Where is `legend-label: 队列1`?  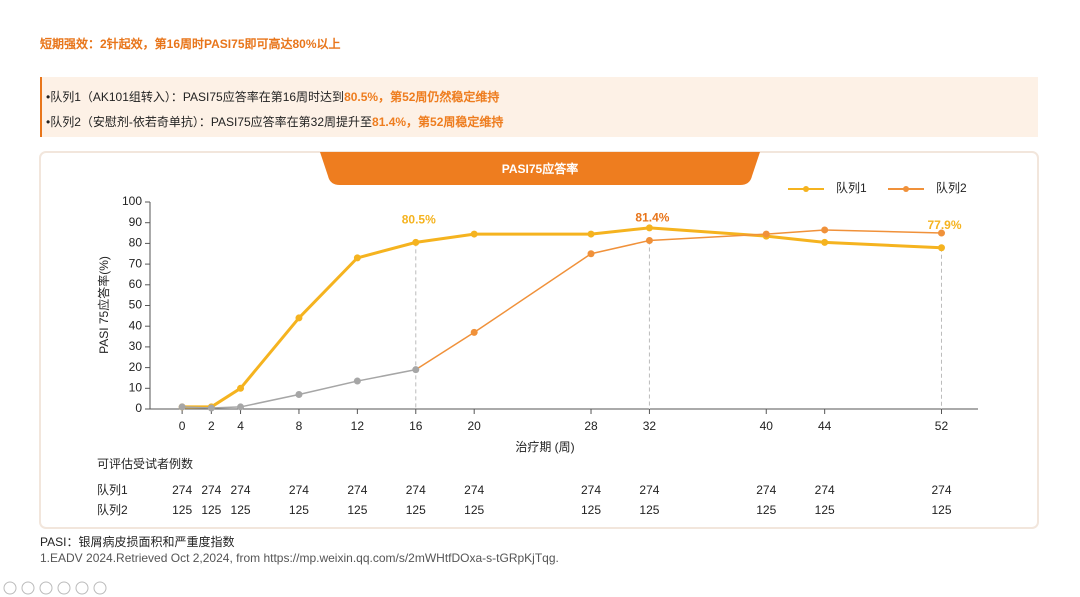
legend-label: 队列1 is located at coordinates (851, 187).